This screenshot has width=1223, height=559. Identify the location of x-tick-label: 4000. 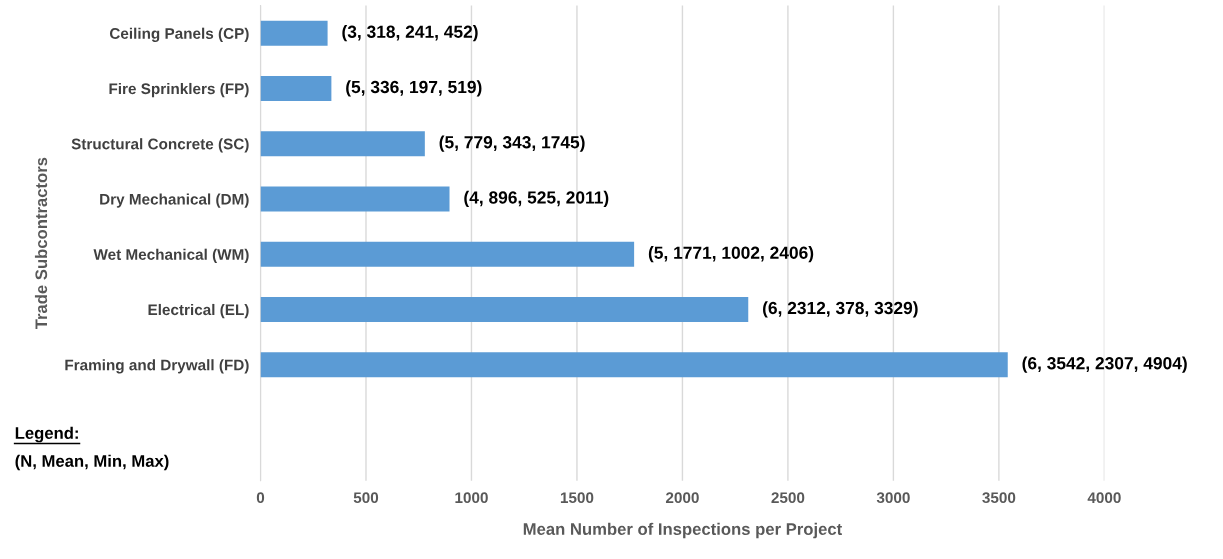
(1104, 498).